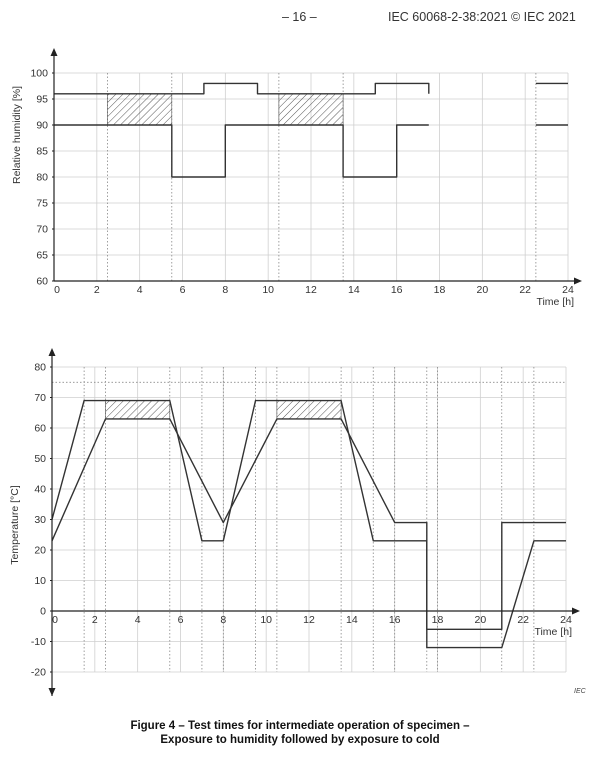 This screenshot has width=600, height=757. What do you see at coordinates (482, 17) in the screenshot?
I see `standard-reference: IEC 60068-2-38:2021 © IEC 2021` at bounding box center [482, 17].